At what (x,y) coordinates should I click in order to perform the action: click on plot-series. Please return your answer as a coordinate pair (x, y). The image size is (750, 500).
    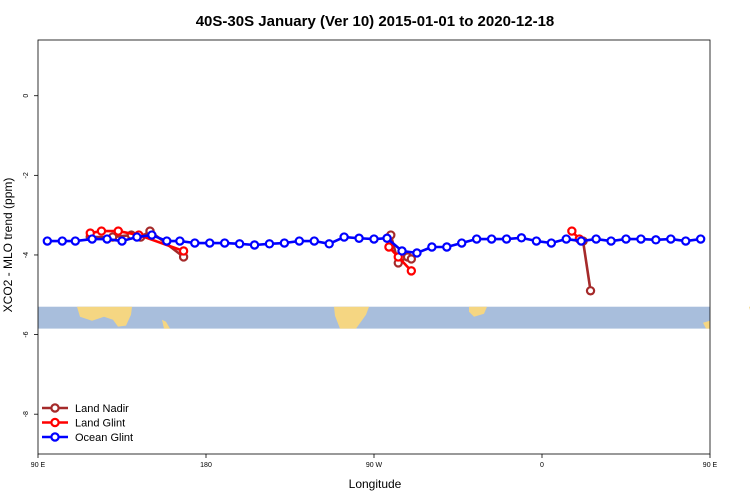
    Looking at the image, I should click on (374, 261).